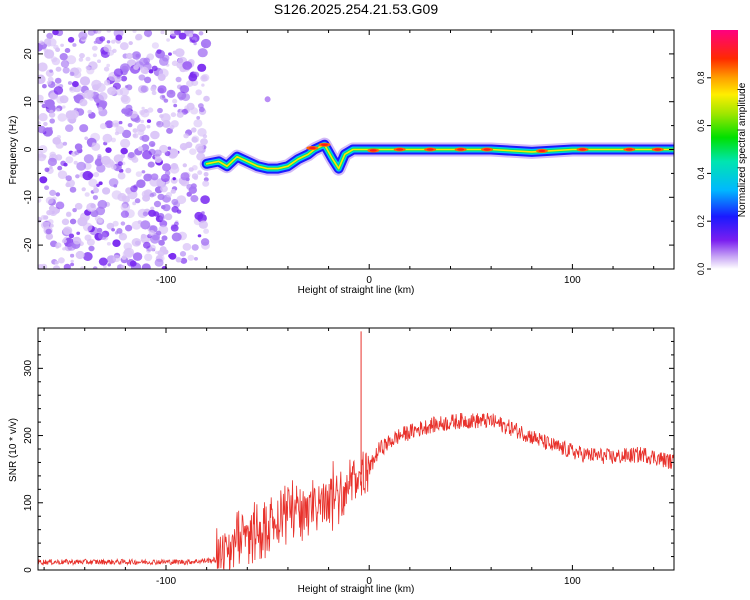 The height and width of the screenshot is (600, 750). I want to click on y-tick-label: 200, so click(28, 435).